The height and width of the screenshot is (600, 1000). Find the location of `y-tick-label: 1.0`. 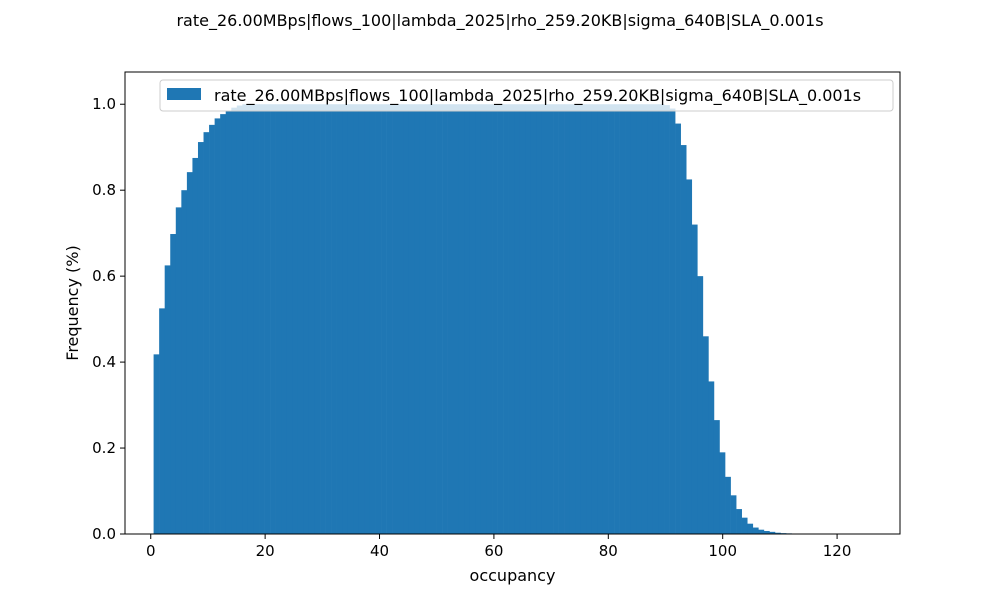

y-tick-label: 1.0 is located at coordinates (104, 104).